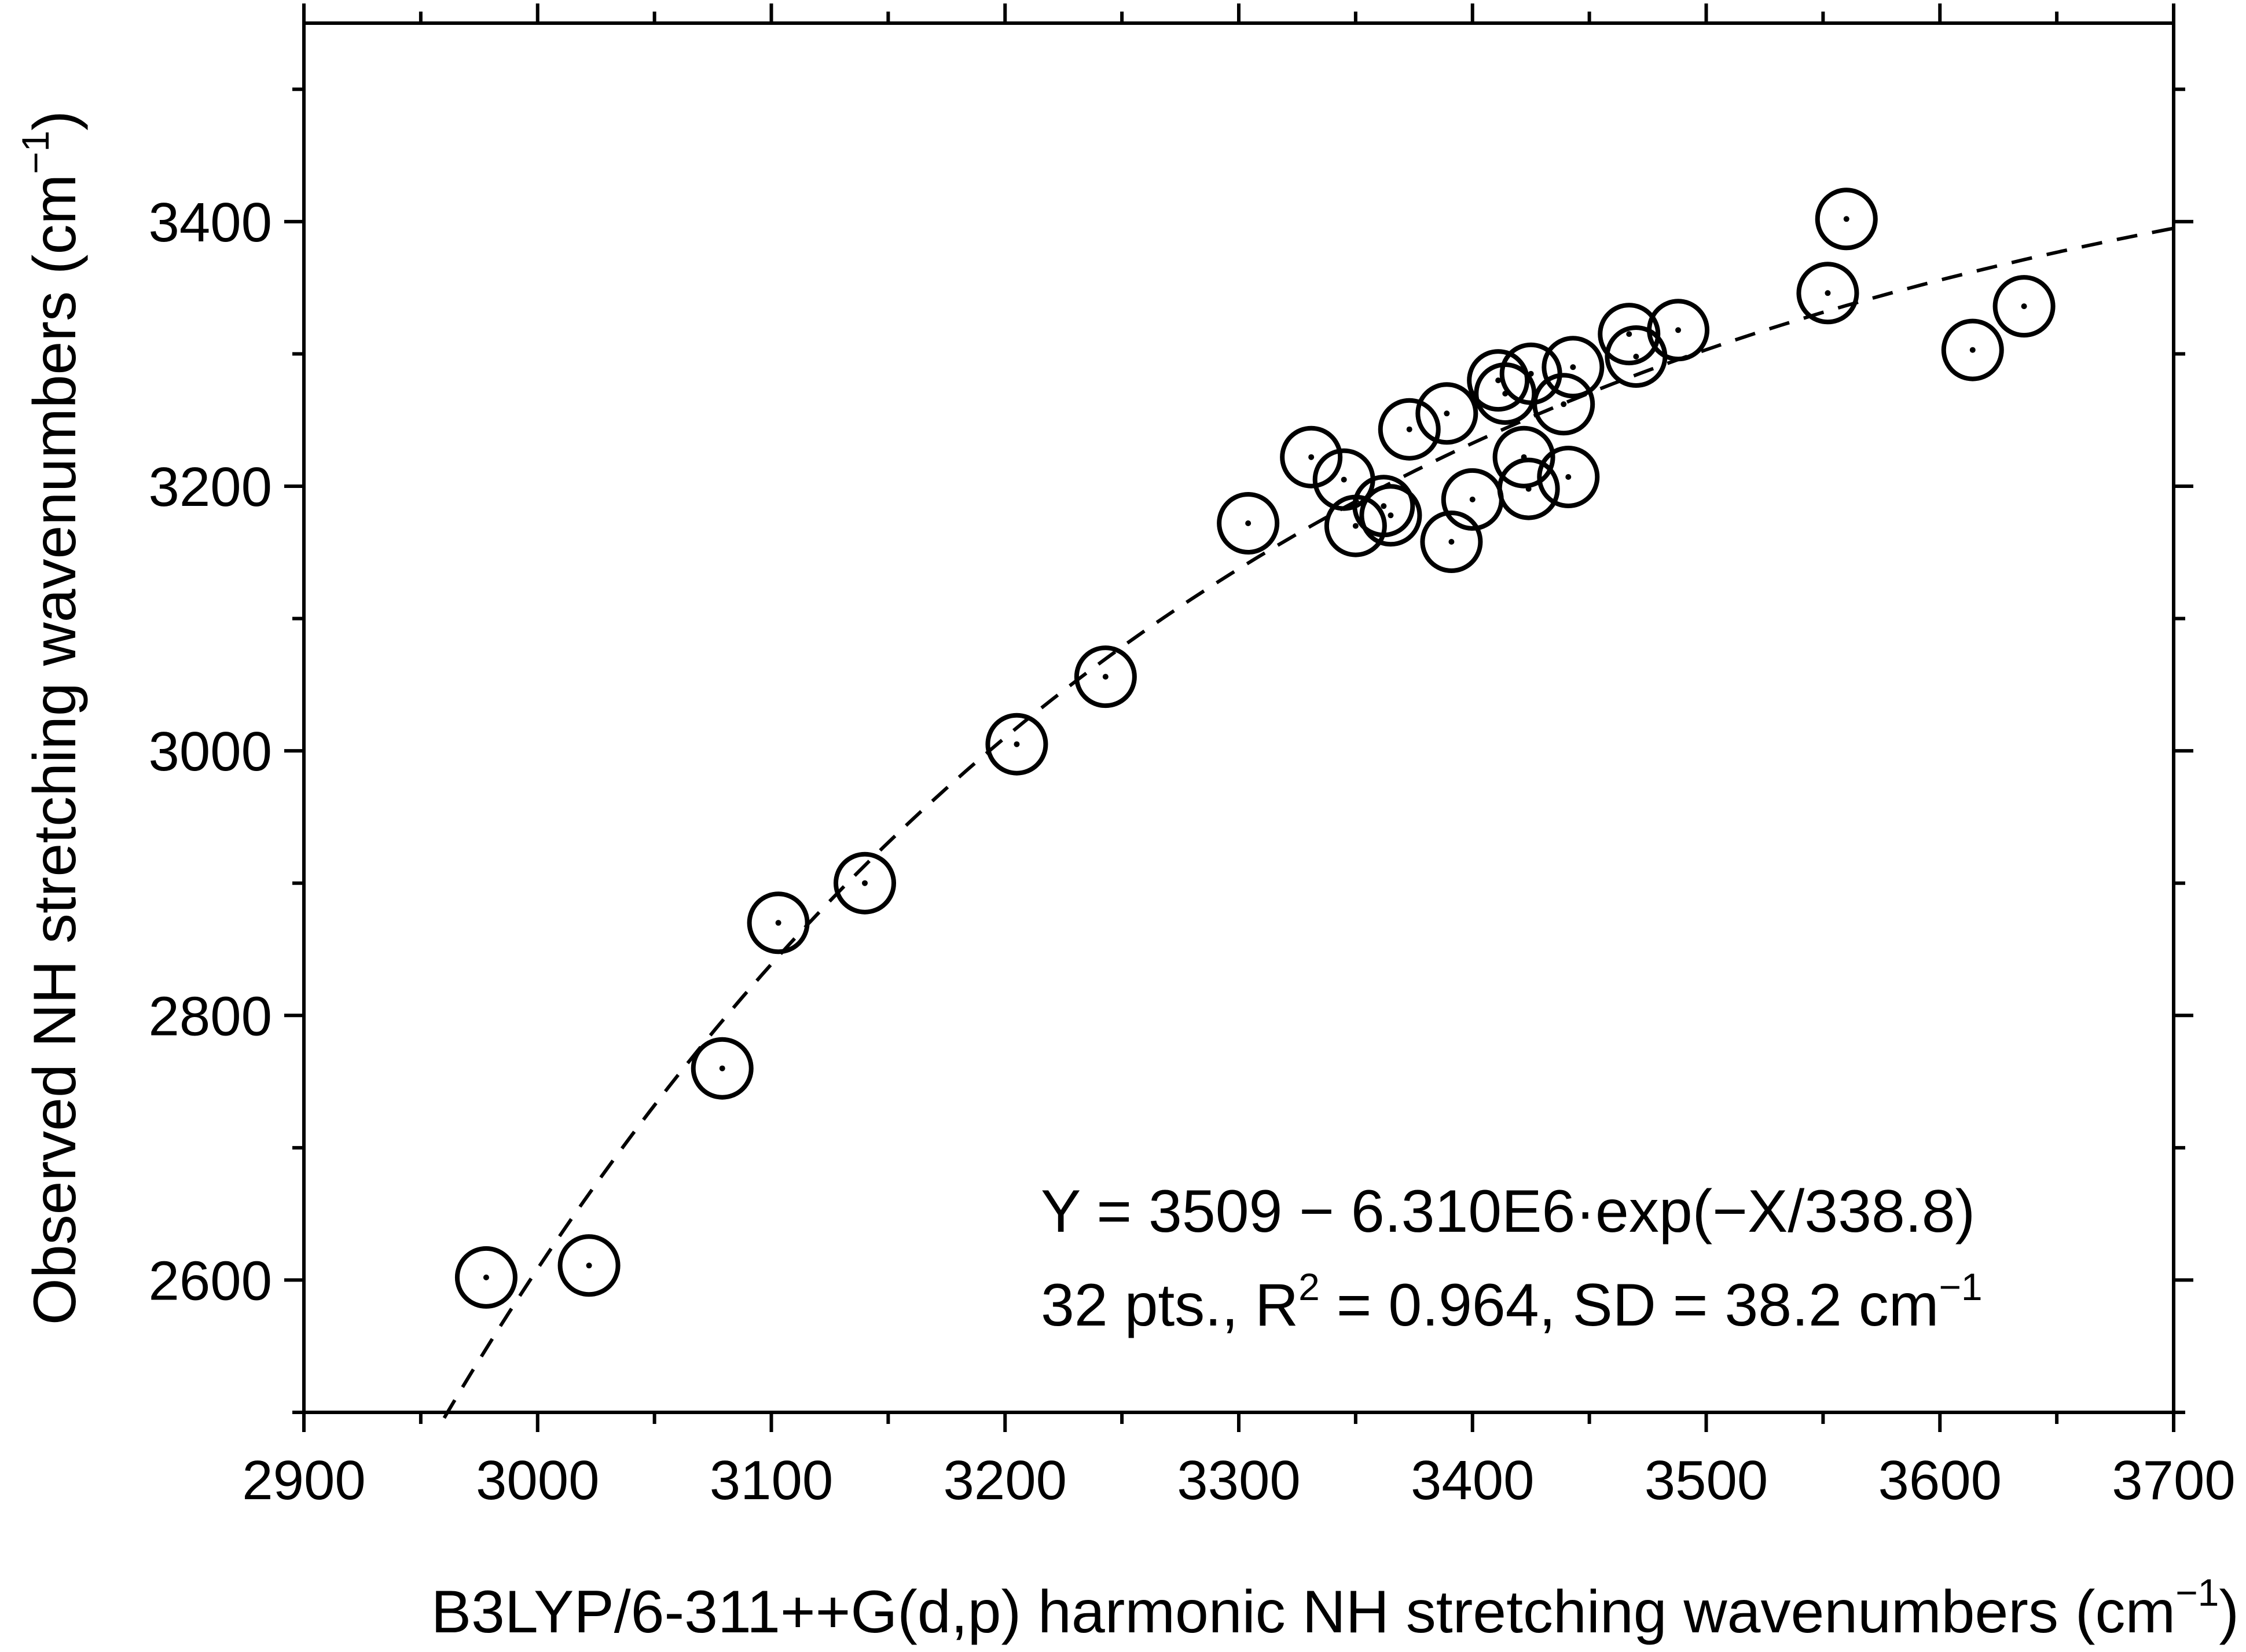 This screenshot has height=1652, width=2246. Describe the element at coordinates (1239, 1480) in the screenshot. I see `x-tick-label: 3300` at that location.